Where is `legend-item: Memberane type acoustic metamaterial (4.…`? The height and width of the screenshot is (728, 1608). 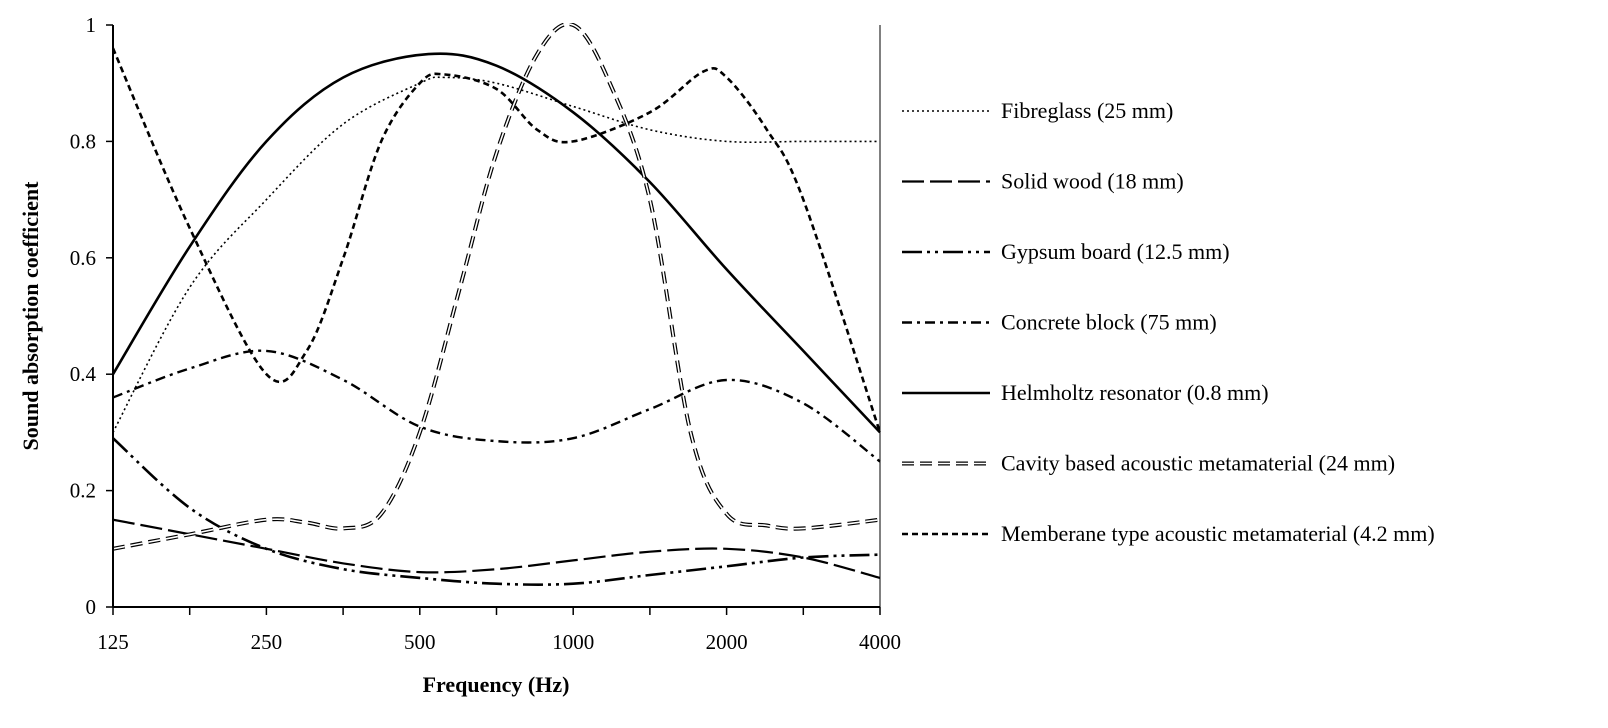
legend-item: Memberane type acoustic metamaterial (4.… is located at coordinates (1168, 533).